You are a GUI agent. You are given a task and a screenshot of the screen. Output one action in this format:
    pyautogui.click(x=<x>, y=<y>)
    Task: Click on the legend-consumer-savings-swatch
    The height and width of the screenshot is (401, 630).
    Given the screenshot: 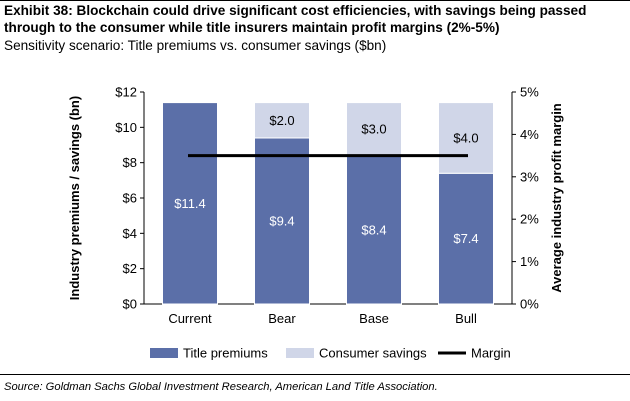 What is the action you would take?
    pyautogui.click(x=300, y=353)
    